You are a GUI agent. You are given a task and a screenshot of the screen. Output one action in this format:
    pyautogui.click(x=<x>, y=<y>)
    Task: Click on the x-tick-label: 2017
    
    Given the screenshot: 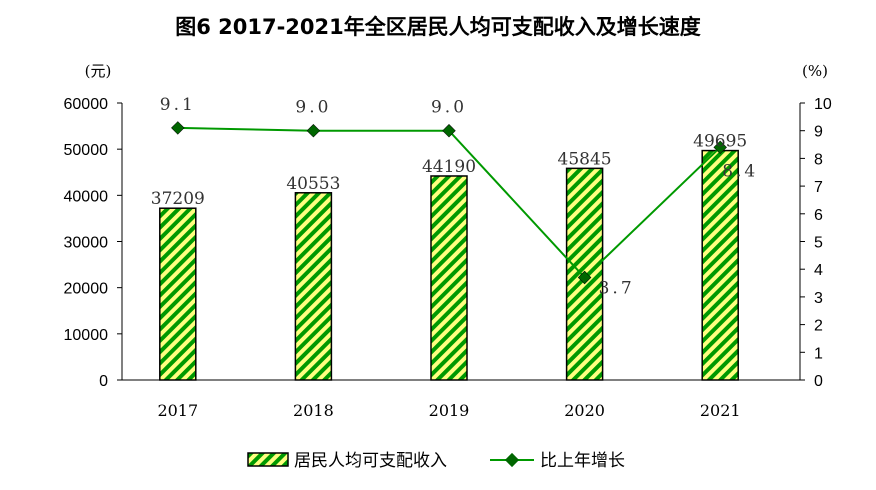 What is the action you would take?
    pyautogui.click(x=177, y=410)
    